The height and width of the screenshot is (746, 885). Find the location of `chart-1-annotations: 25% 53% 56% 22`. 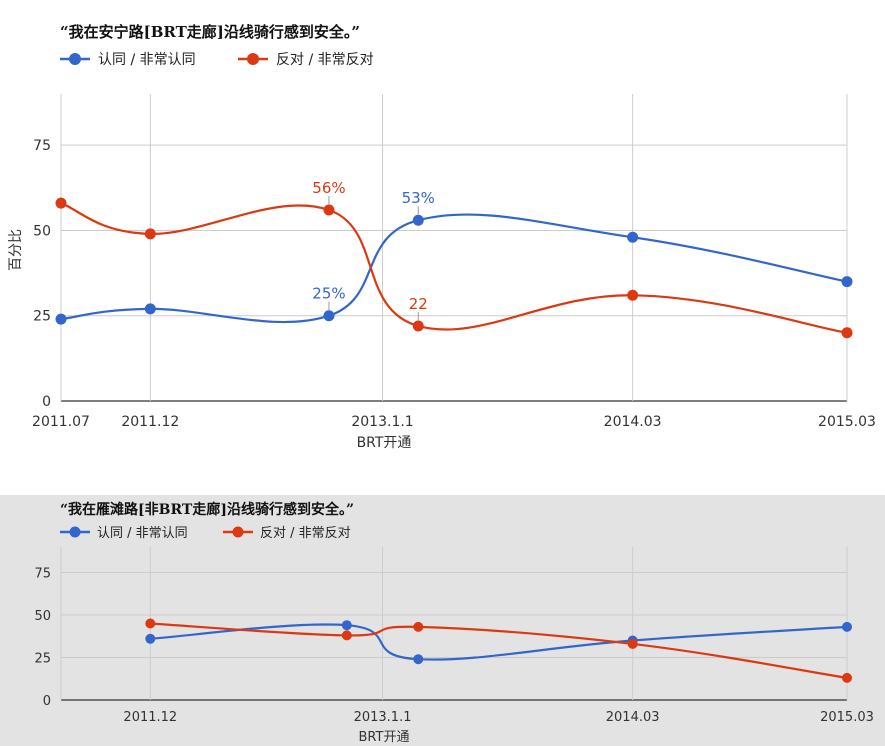

chart-1-annotations: 25% 53% 56% 22 is located at coordinates (373, 250).